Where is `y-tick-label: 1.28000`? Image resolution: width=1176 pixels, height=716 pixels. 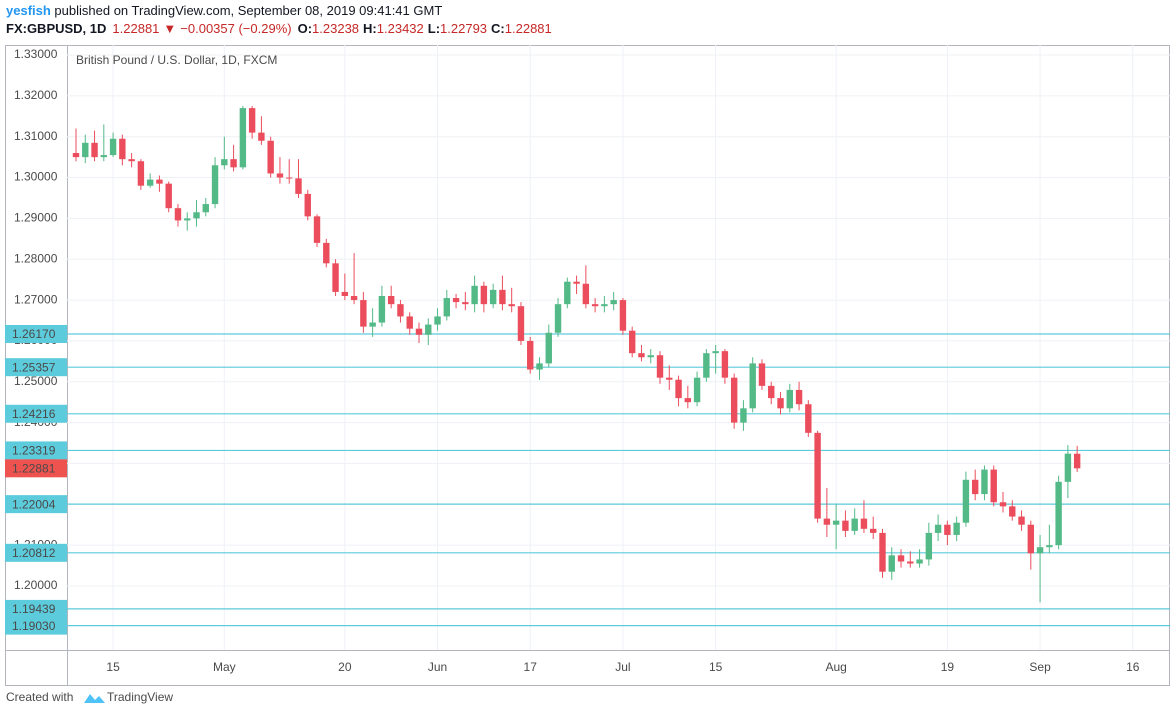 y-tick-label: 1.28000 is located at coordinates (36, 258).